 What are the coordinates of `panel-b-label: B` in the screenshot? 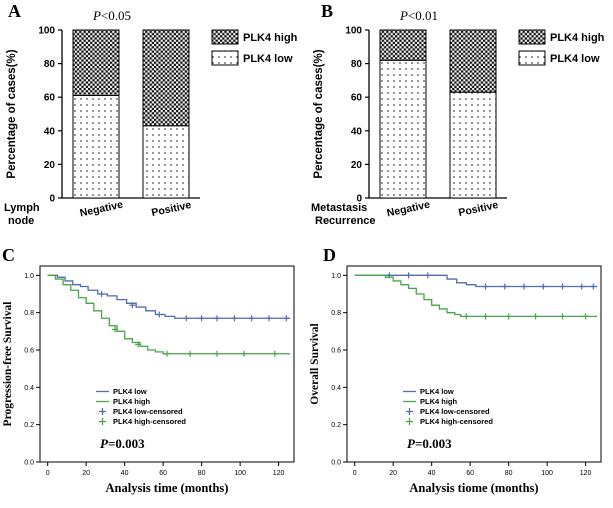 It's located at (327, 11).